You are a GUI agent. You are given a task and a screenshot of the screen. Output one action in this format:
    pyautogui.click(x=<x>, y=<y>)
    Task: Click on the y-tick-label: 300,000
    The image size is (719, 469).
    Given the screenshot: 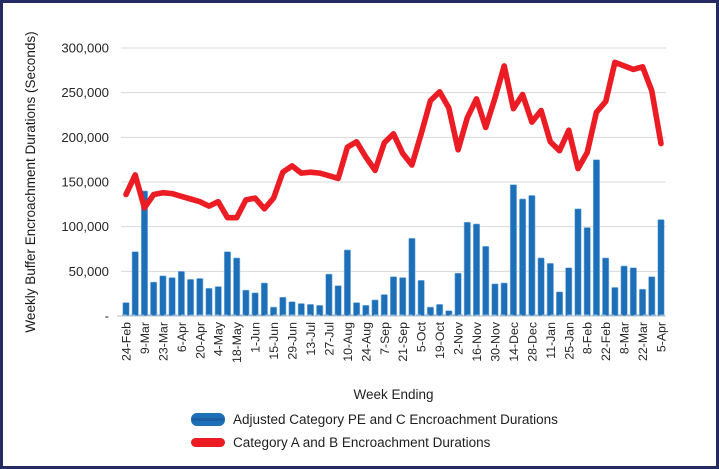 What is the action you would take?
    pyautogui.click(x=85, y=48)
    